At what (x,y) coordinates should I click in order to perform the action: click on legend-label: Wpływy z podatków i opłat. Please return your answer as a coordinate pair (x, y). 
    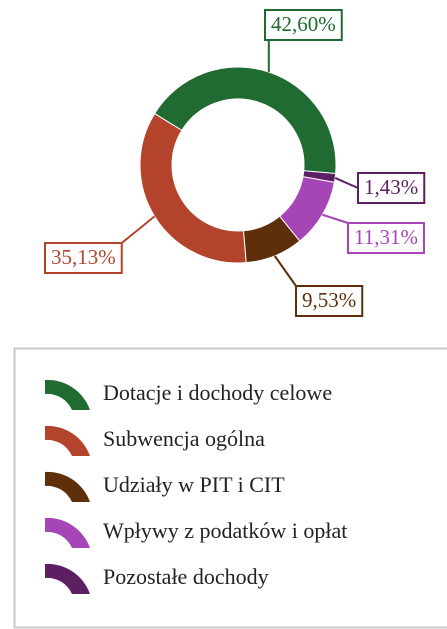
    Looking at the image, I should click on (225, 530).